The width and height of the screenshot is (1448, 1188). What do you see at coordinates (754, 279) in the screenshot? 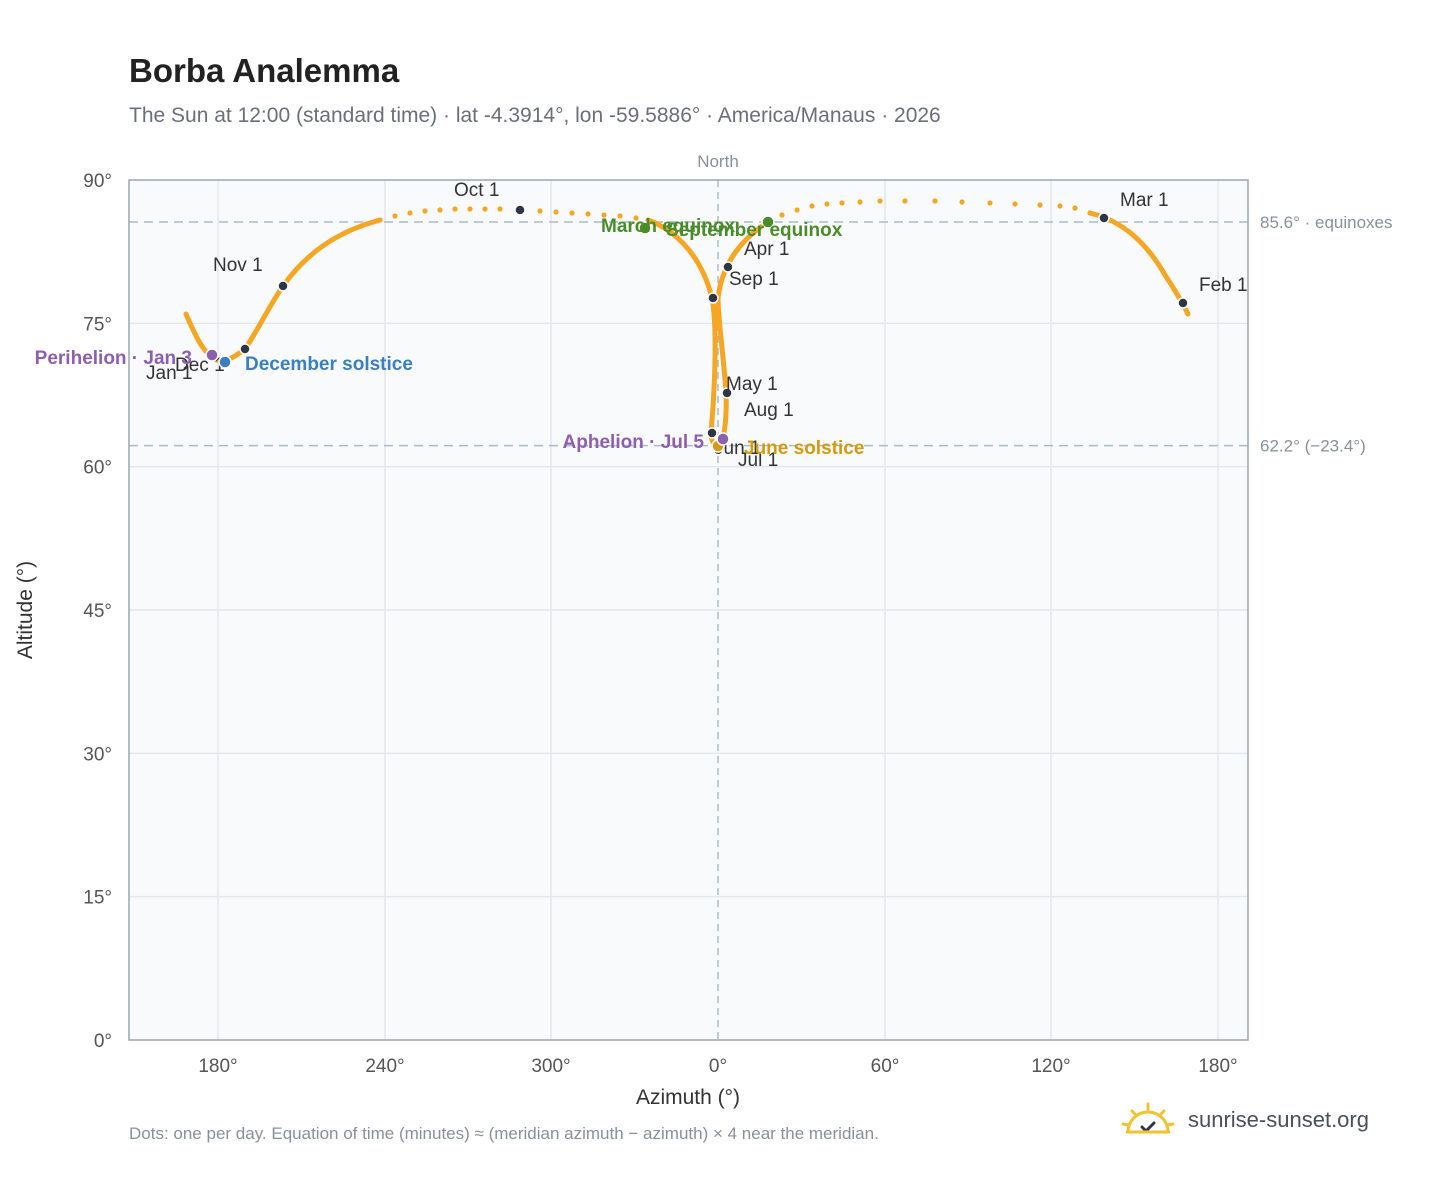
I see `month-marker-label: Sep 1` at bounding box center [754, 279].